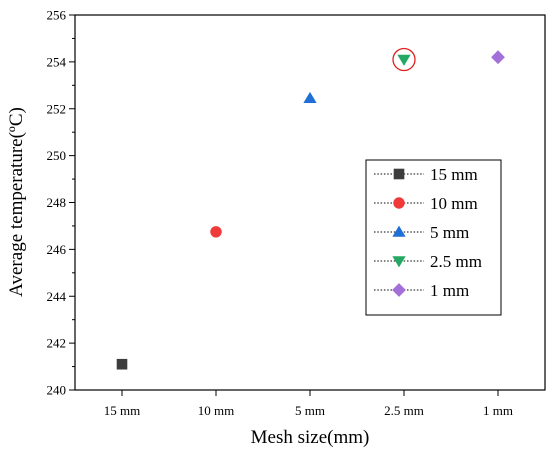  What do you see at coordinates (498, 57) in the screenshot?
I see `data-point-1-mm` at bounding box center [498, 57].